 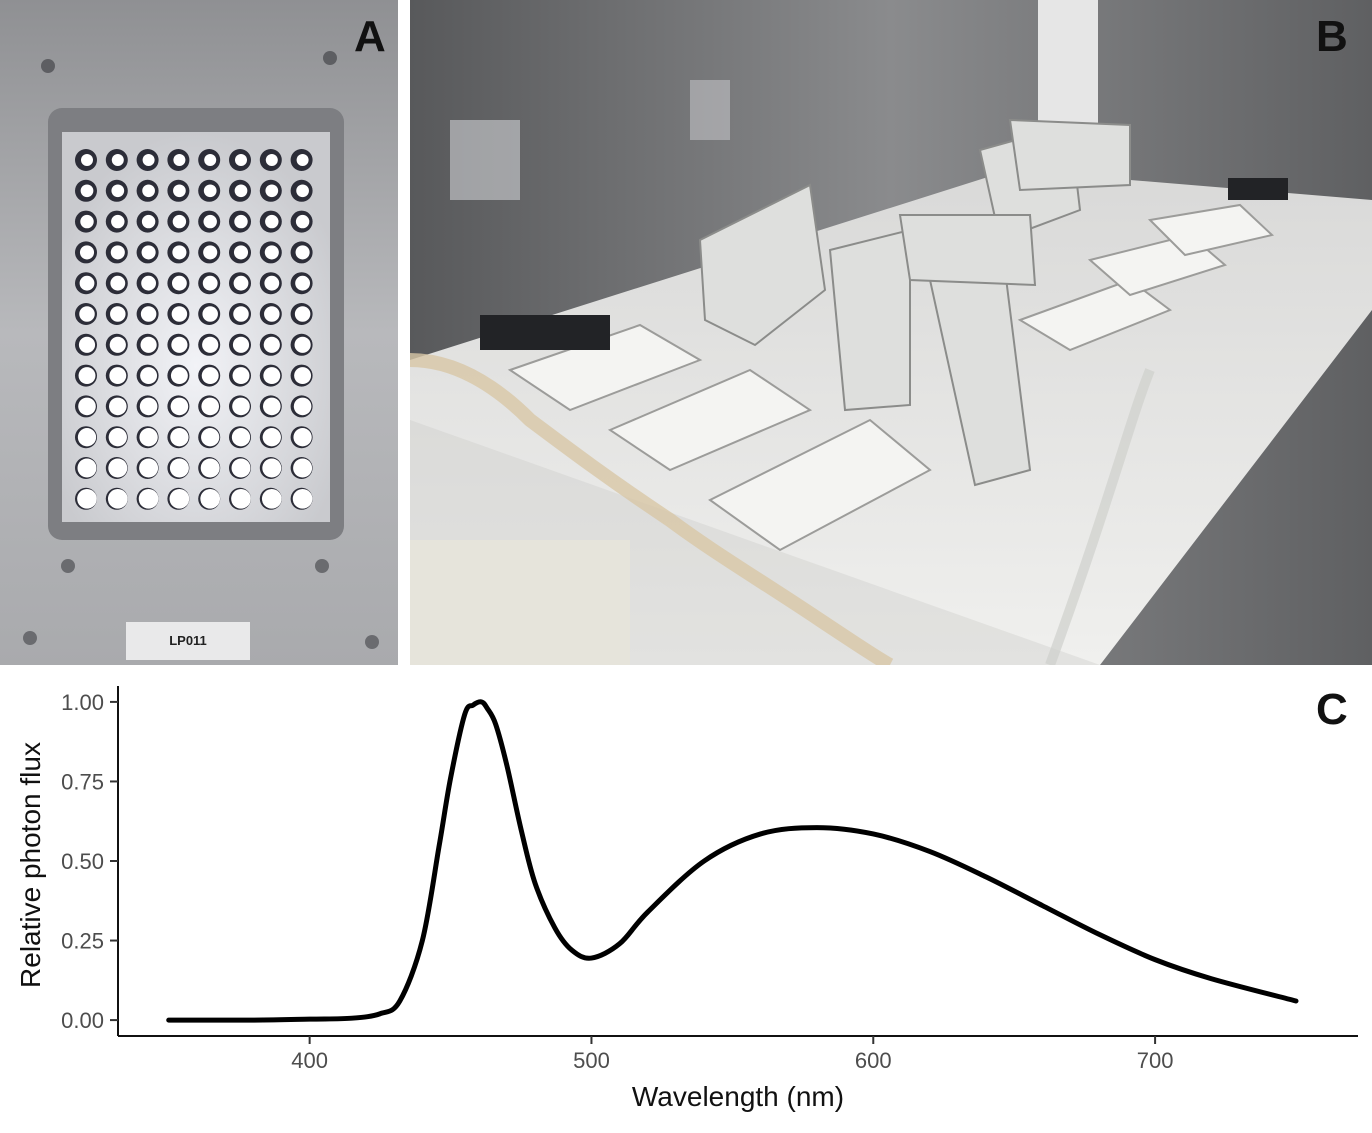 What do you see at coordinates (370, 36) in the screenshot?
I see `panel-label-a: A` at bounding box center [370, 36].